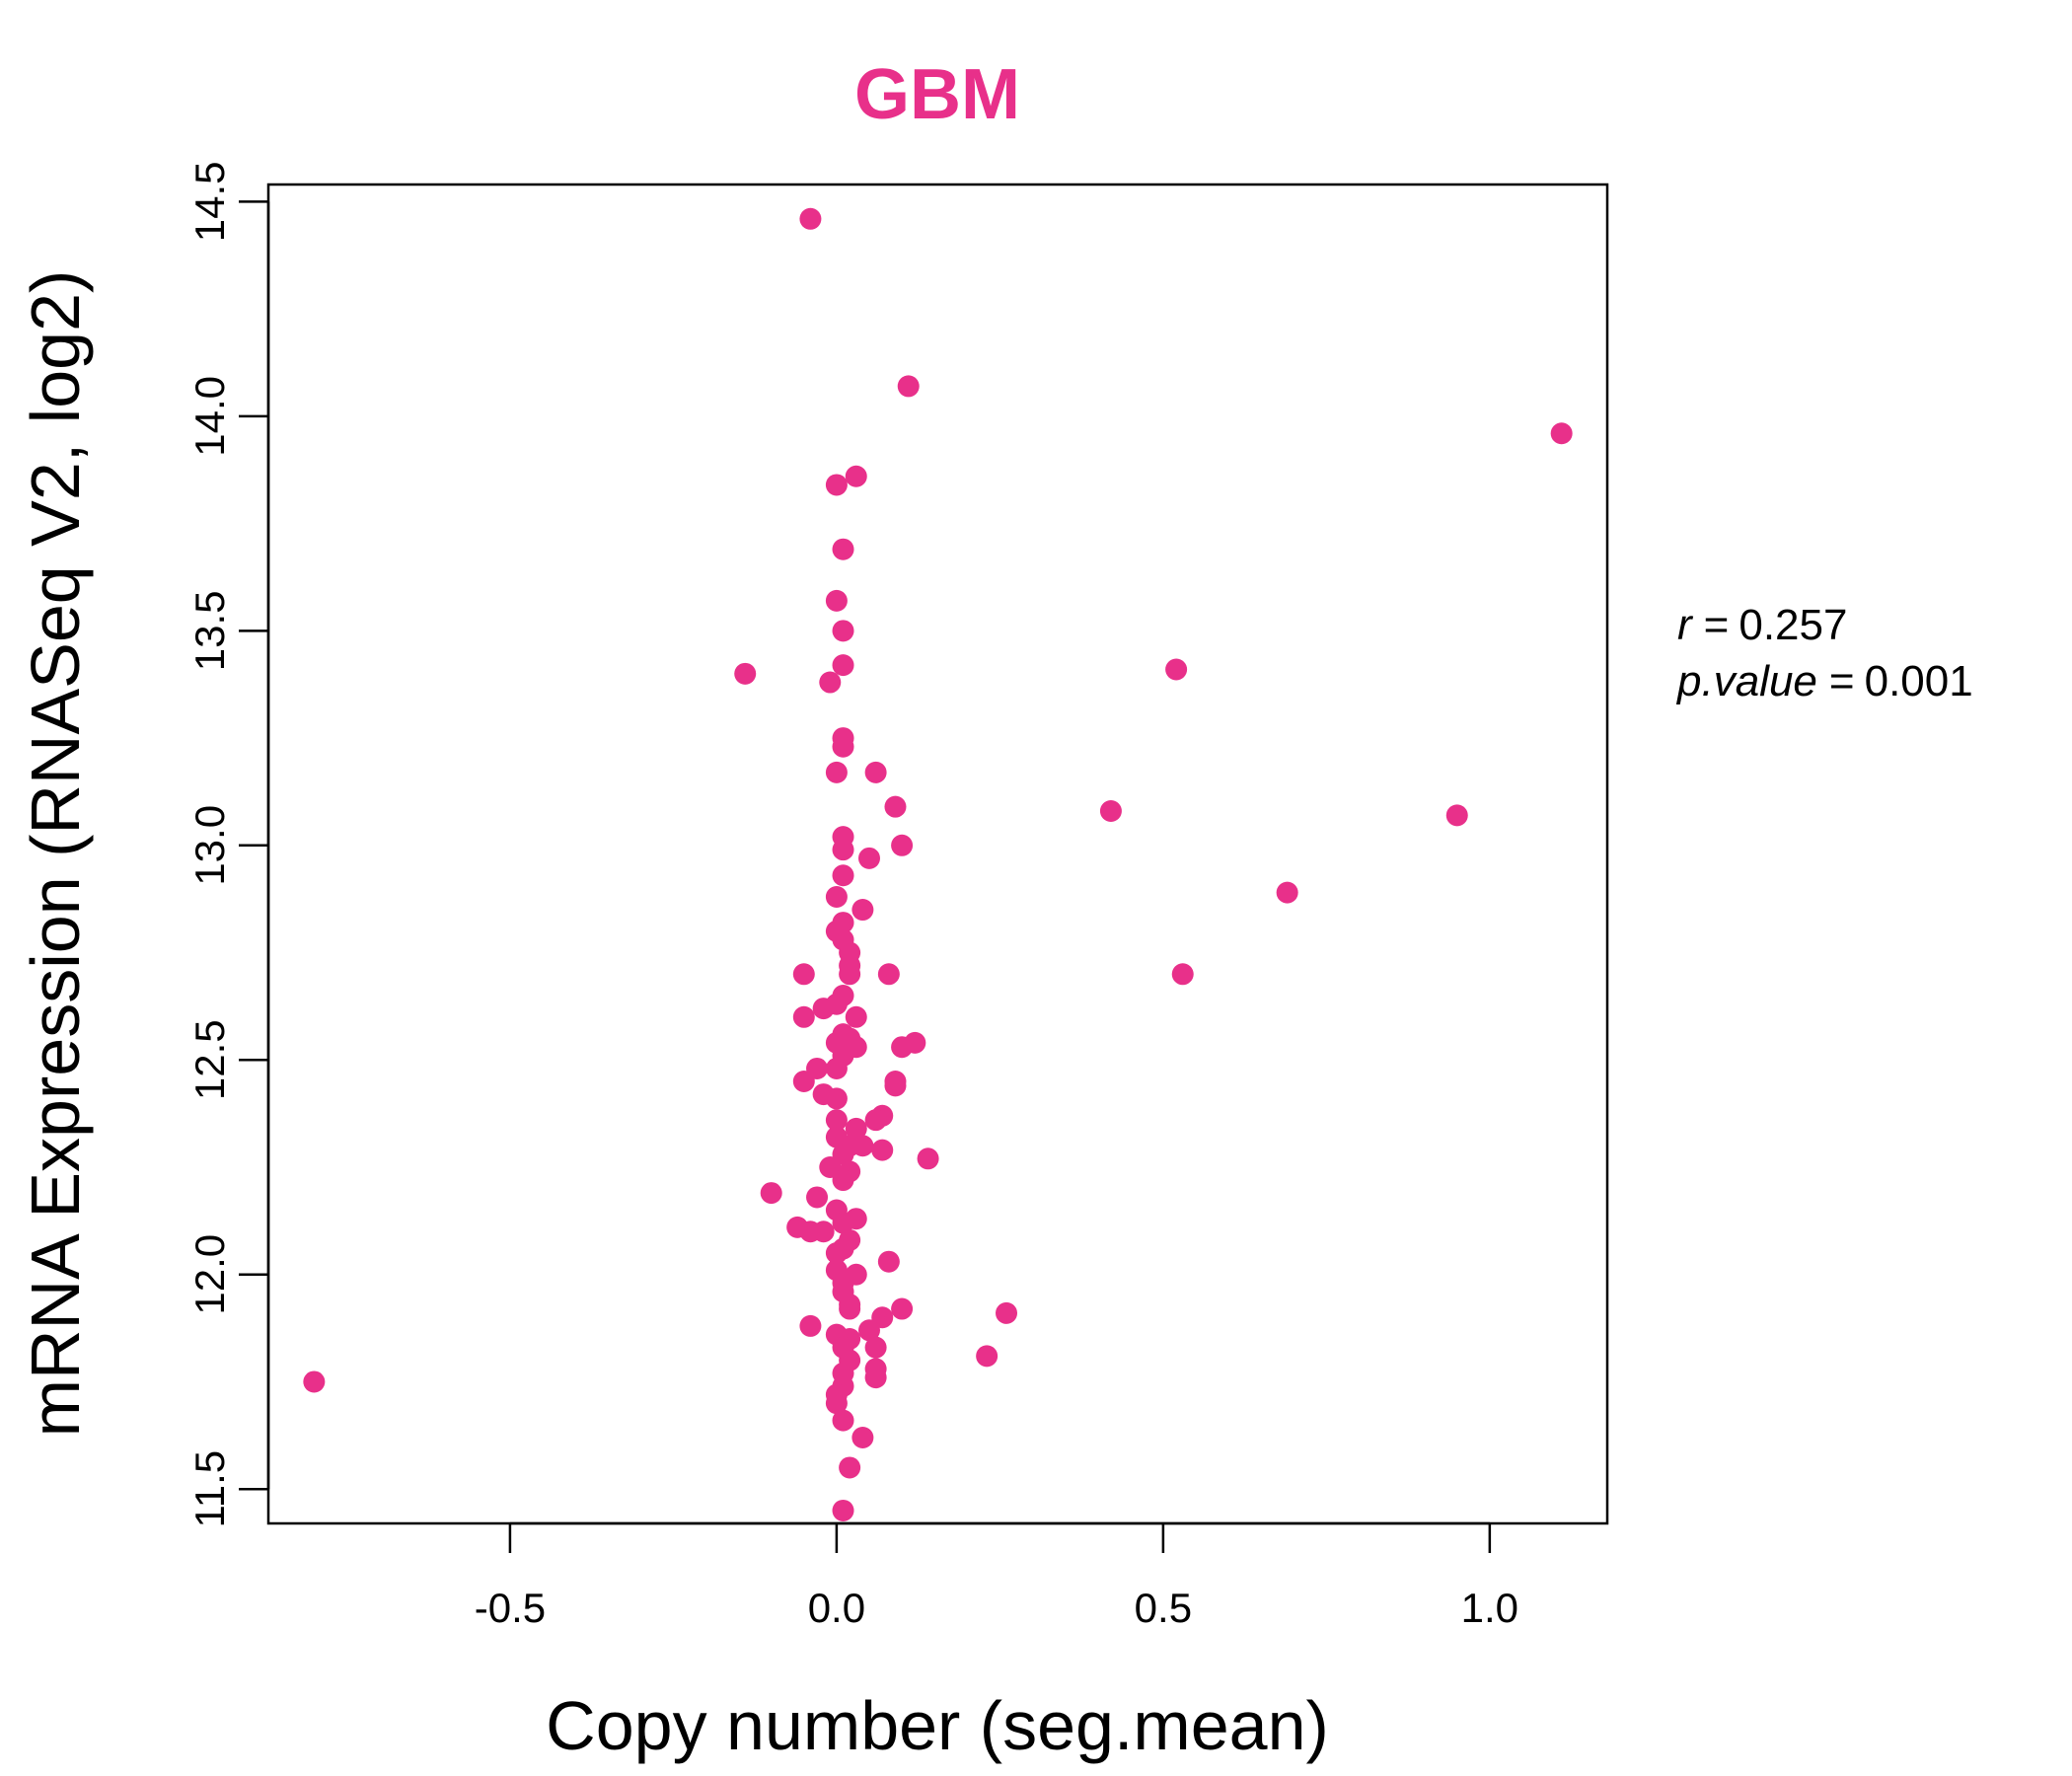 The height and width of the screenshot is (1776, 2072). What do you see at coordinates (56, 854) in the screenshot?
I see `y-axis-title: mRNA Expression (RNASeq V2, log2)` at bounding box center [56, 854].